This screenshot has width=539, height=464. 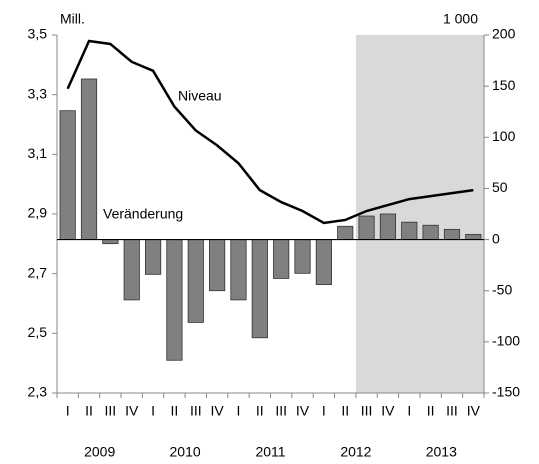 What do you see at coordinates (38, 213) in the screenshot?
I see `y-tick-label: 2,9` at bounding box center [38, 213].